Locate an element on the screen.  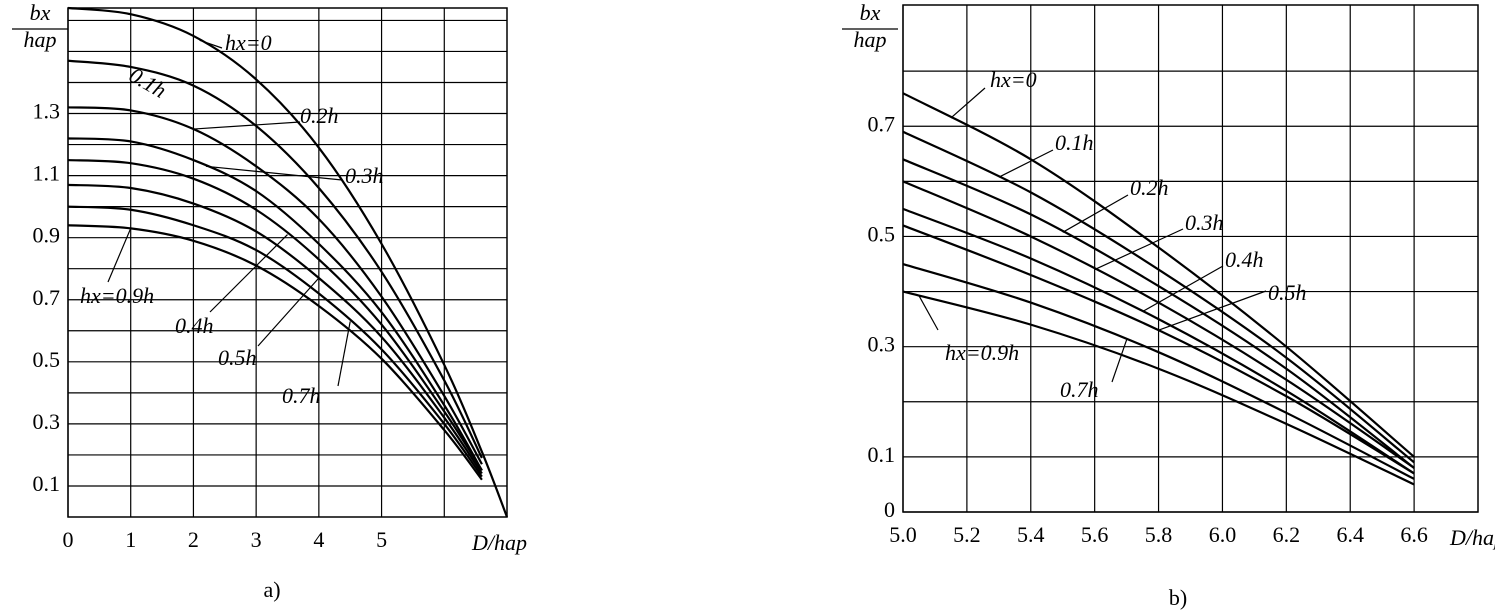
y-tick-label: 1.3 is located at coordinates (47, 111).